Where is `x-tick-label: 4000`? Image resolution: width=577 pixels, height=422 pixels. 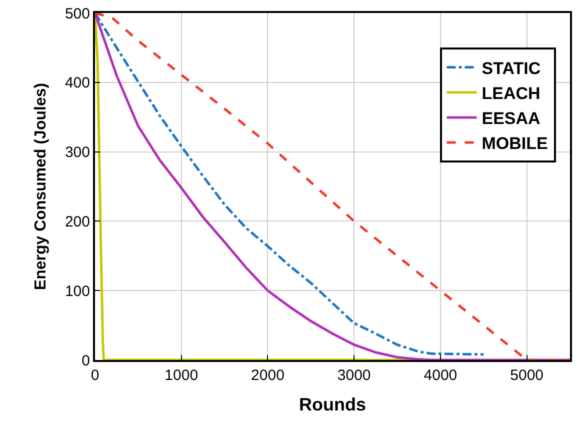 x-tick-label: 4000 is located at coordinates (441, 375).